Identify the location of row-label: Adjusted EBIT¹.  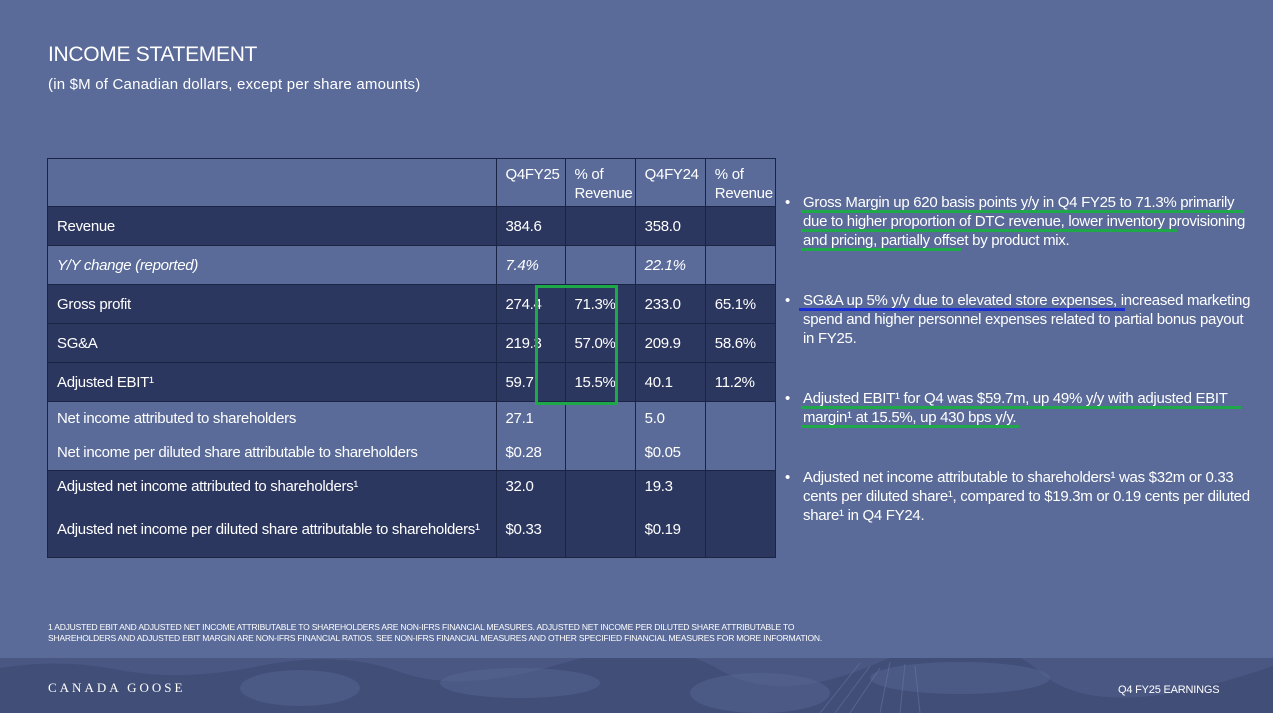
(272, 382).